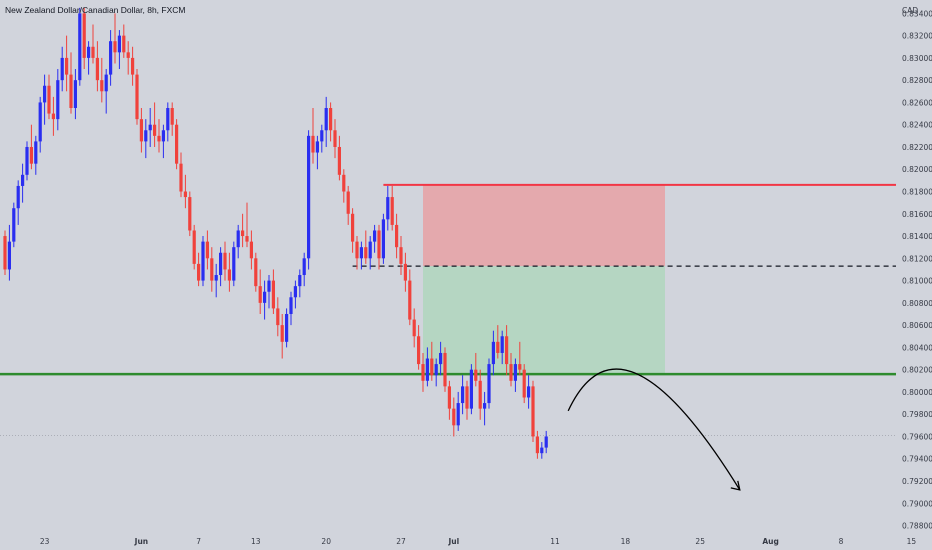 The height and width of the screenshot is (550, 932). I want to click on price-tick-label: 0.83200, so click(917, 36).